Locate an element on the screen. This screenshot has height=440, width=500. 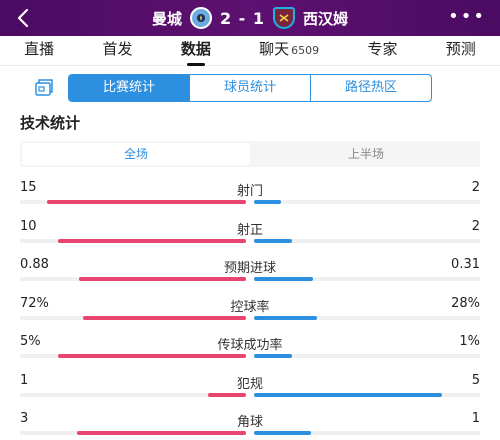
stats-segment-row: 比赛统计 球员统计 路径热区 is located at coordinates (250, 88).